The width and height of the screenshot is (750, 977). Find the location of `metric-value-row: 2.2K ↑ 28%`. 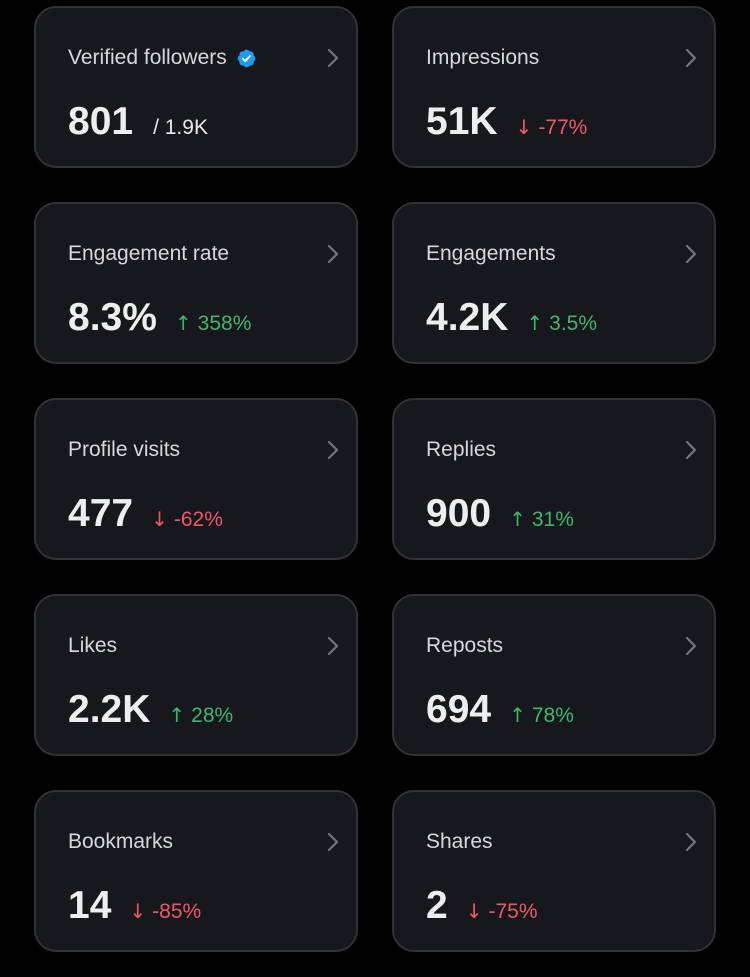

metric-value-row: 2.2K ↑ 28% is located at coordinates (150, 710).